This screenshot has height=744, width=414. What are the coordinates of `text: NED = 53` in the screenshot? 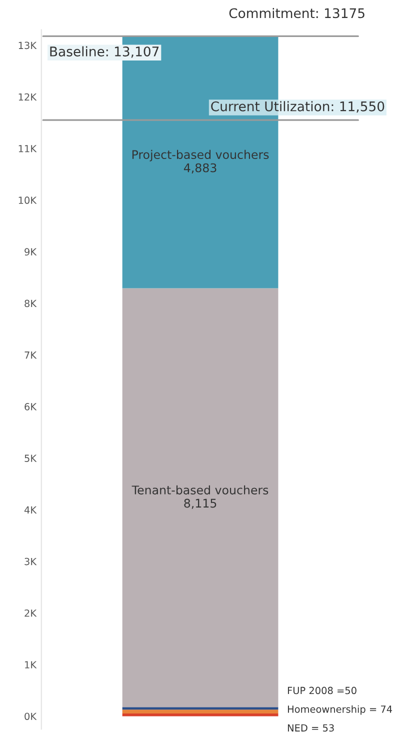 It's located at (311, 728).